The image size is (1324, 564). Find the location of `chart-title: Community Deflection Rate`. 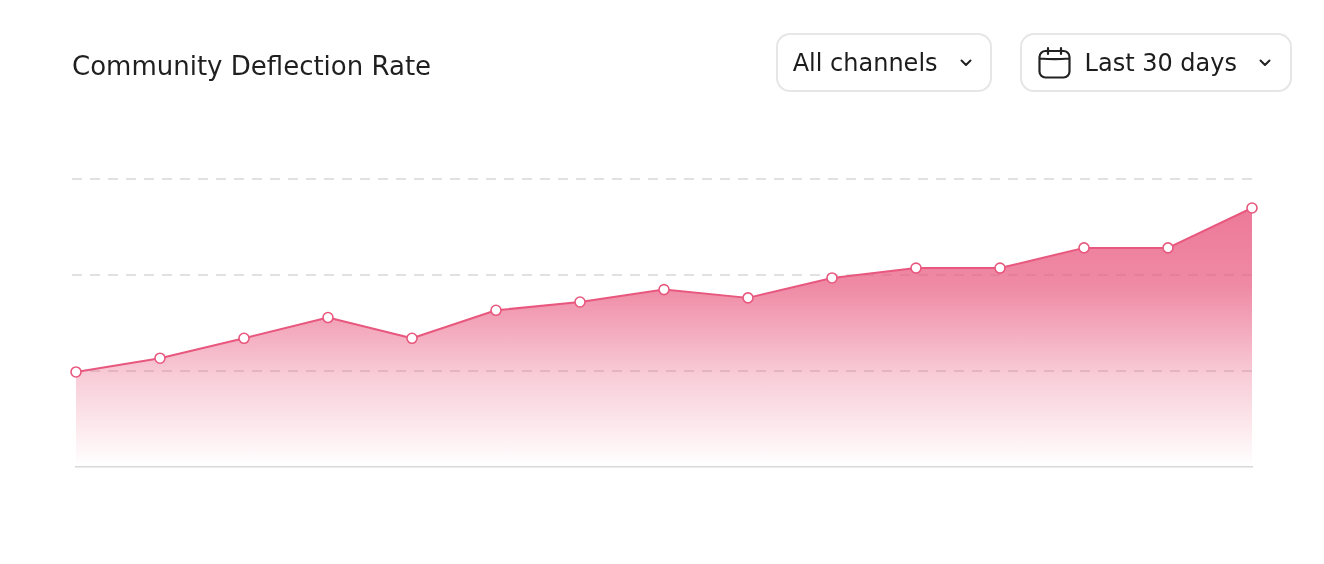

chart-title: Community Deflection Rate is located at coordinates (252, 66).